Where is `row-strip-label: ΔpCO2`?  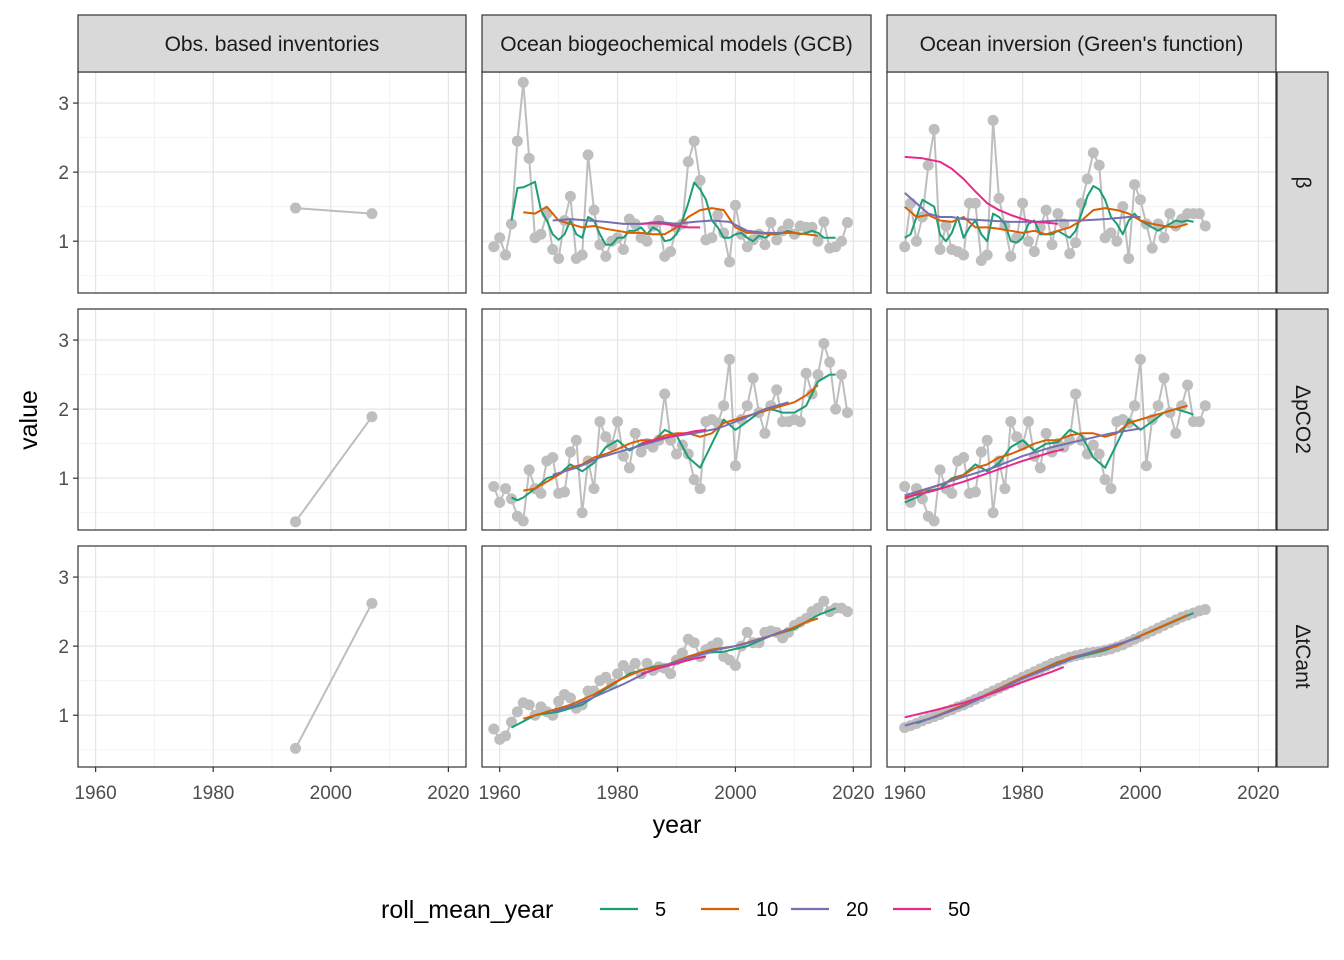 row-strip-label: ΔpCO2 is located at coordinates (1302, 419).